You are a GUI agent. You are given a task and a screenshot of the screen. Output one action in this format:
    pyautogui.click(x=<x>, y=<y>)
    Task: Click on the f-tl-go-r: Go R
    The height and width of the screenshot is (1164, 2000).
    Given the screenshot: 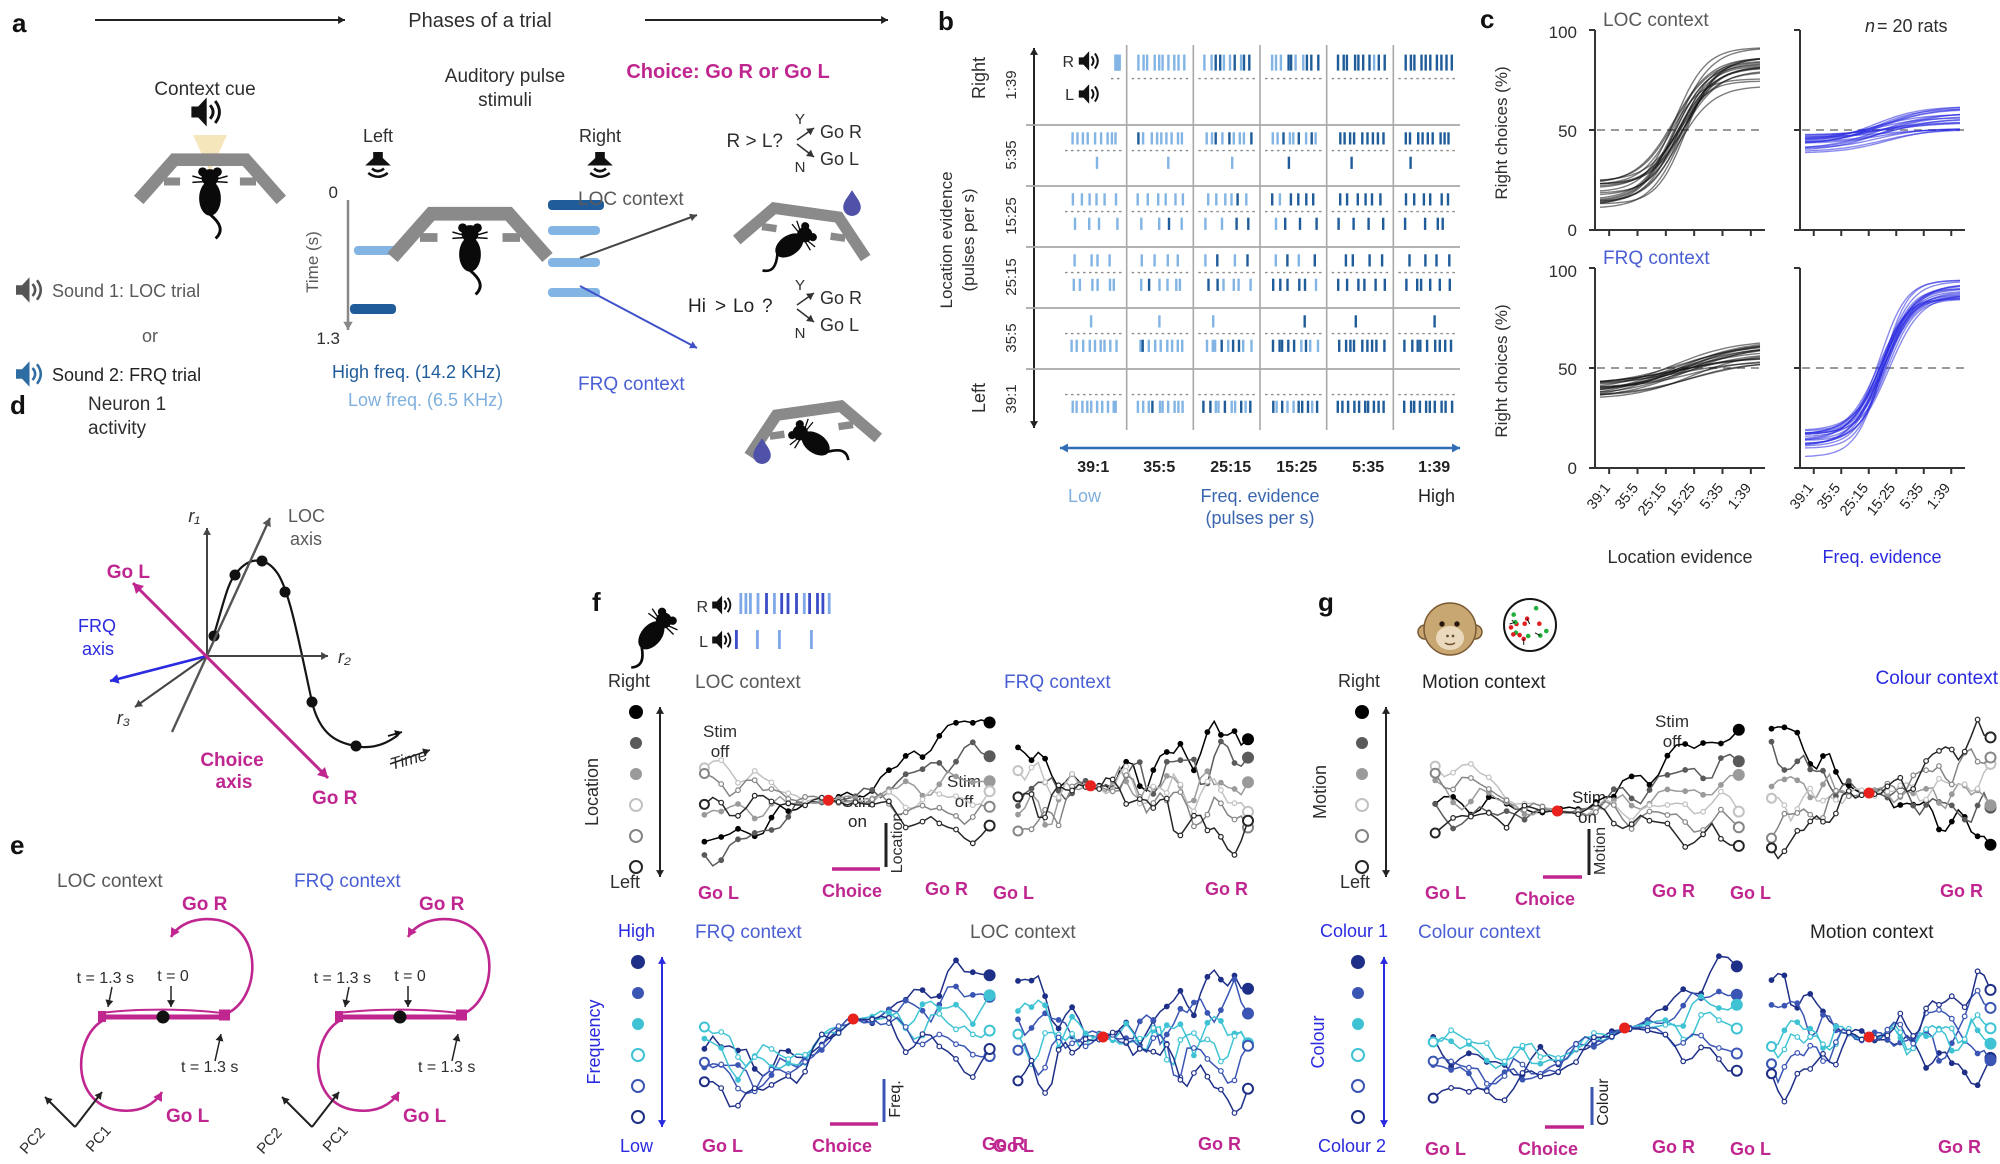 What is the action you would take?
    pyautogui.click(x=946, y=889)
    